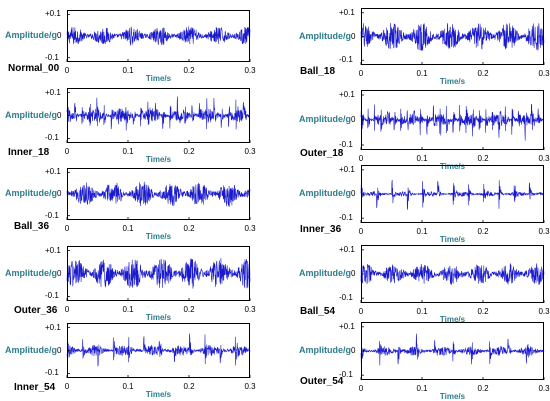 The image size is (550, 401). I want to click on condition-label: Outer_36, so click(36, 310).